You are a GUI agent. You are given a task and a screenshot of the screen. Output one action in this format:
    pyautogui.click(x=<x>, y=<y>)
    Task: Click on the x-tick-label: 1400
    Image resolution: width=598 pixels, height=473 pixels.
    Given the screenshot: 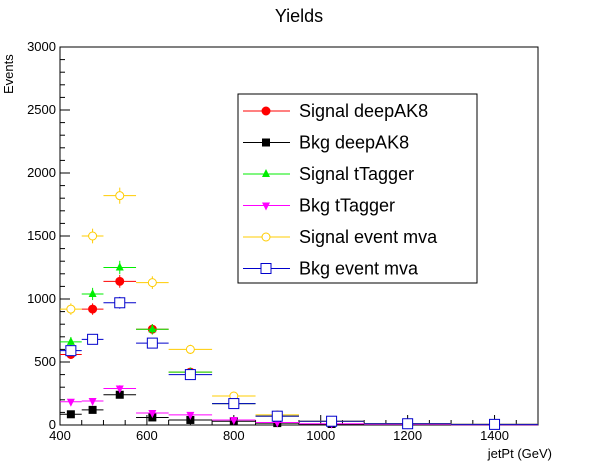 What is the action you would take?
    pyautogui.click(x=494, y=435)
    